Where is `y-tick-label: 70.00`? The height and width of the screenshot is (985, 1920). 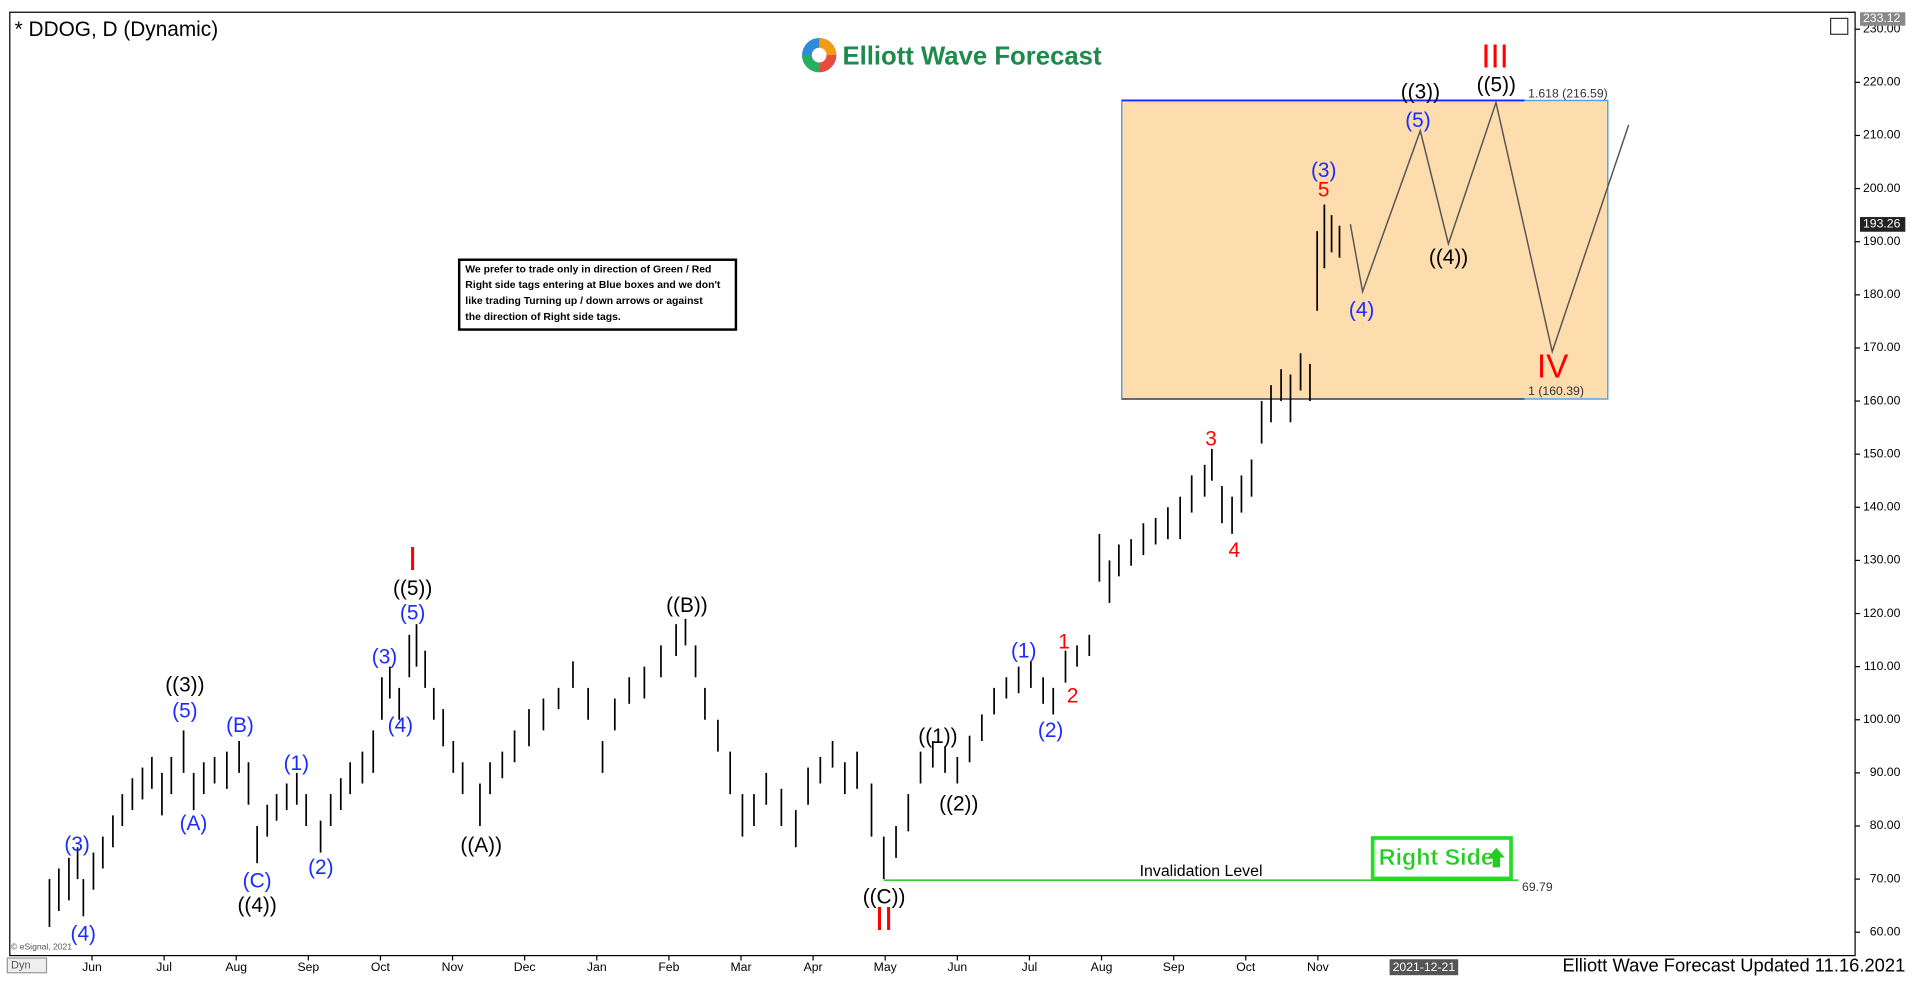
y-tick-label: 70.00 is located at coordinates (1885, 878).